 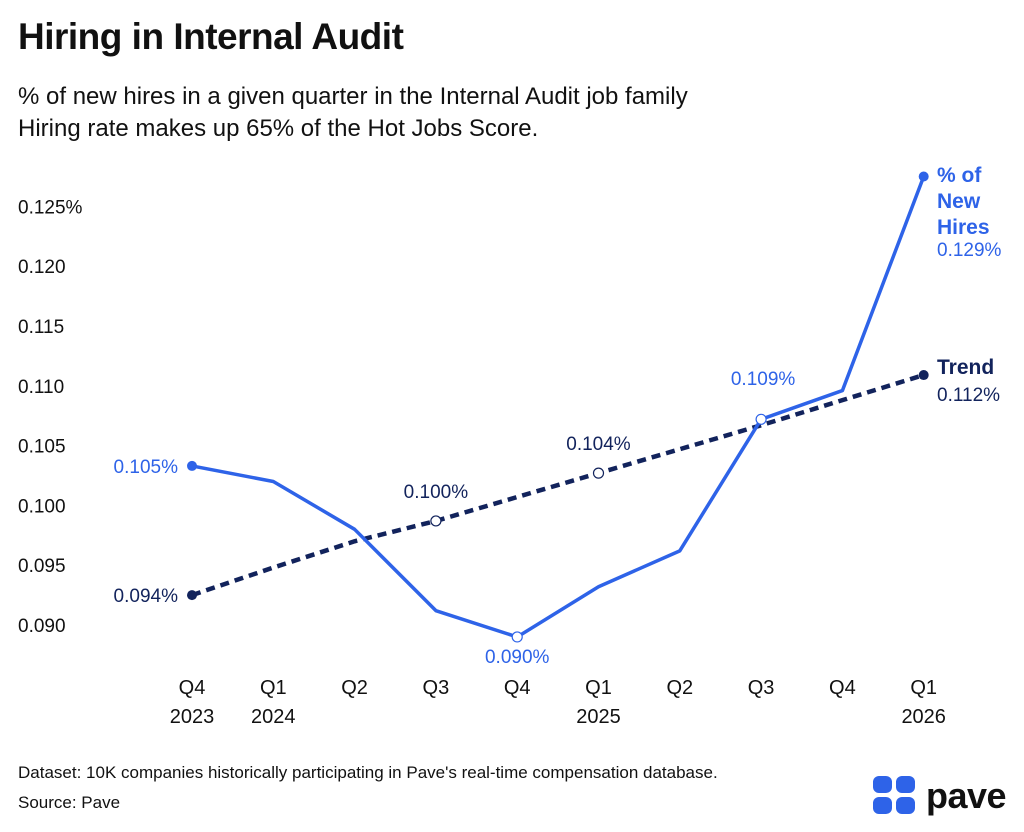 I want to click on x-tick-year-label: 2024, so click(x=273, y=717).